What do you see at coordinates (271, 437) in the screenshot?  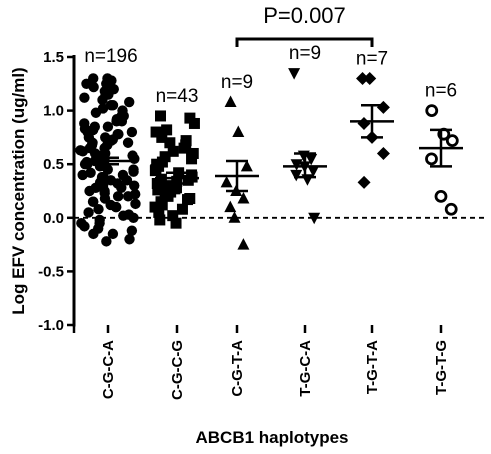 I see `x-axis-title: ABCB1 haplotypes` at bounding box center [271, 437].